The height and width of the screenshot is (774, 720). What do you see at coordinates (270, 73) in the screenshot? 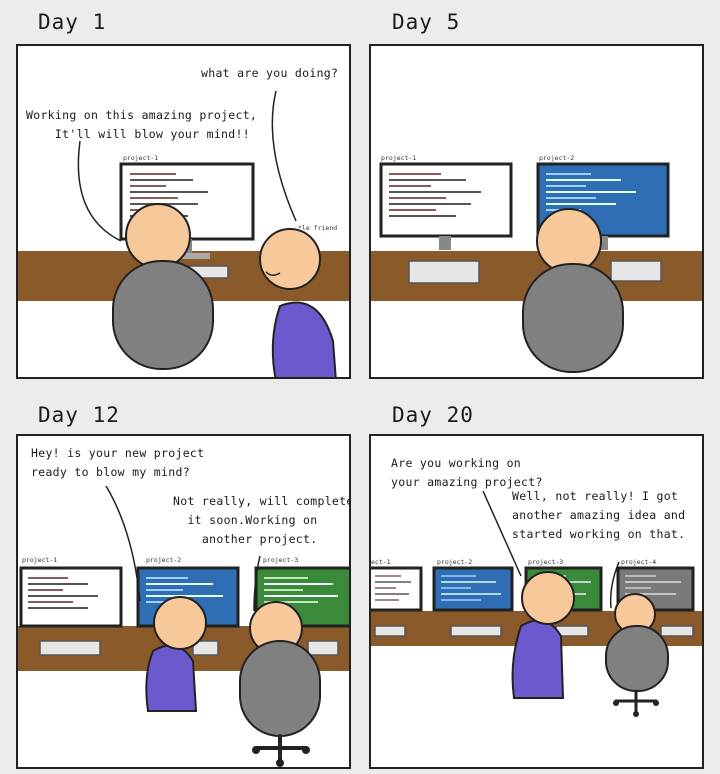
I see `friend-speech: what are you doing?` at bounding box center [270, 73].